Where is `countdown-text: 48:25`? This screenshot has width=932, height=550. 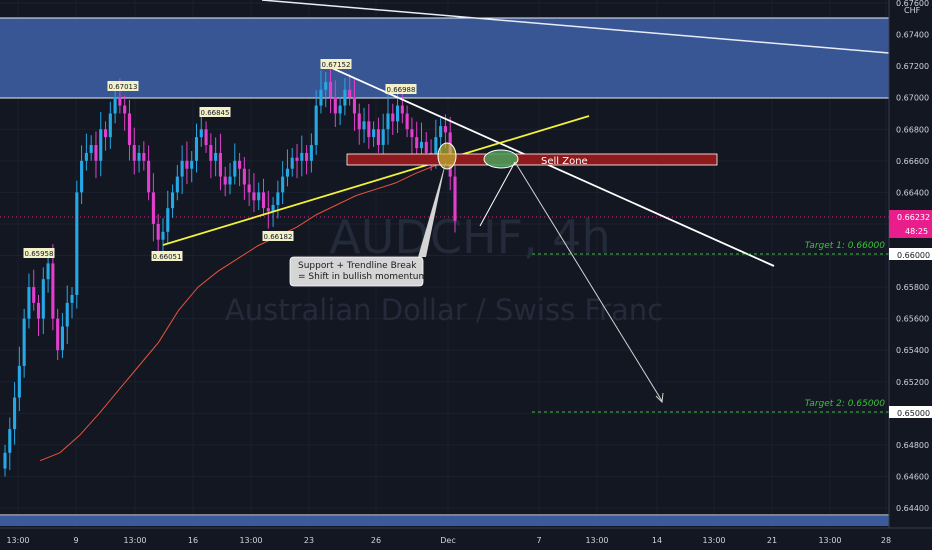
countdown-text: 48:25 is located at coordinates (916, 231).